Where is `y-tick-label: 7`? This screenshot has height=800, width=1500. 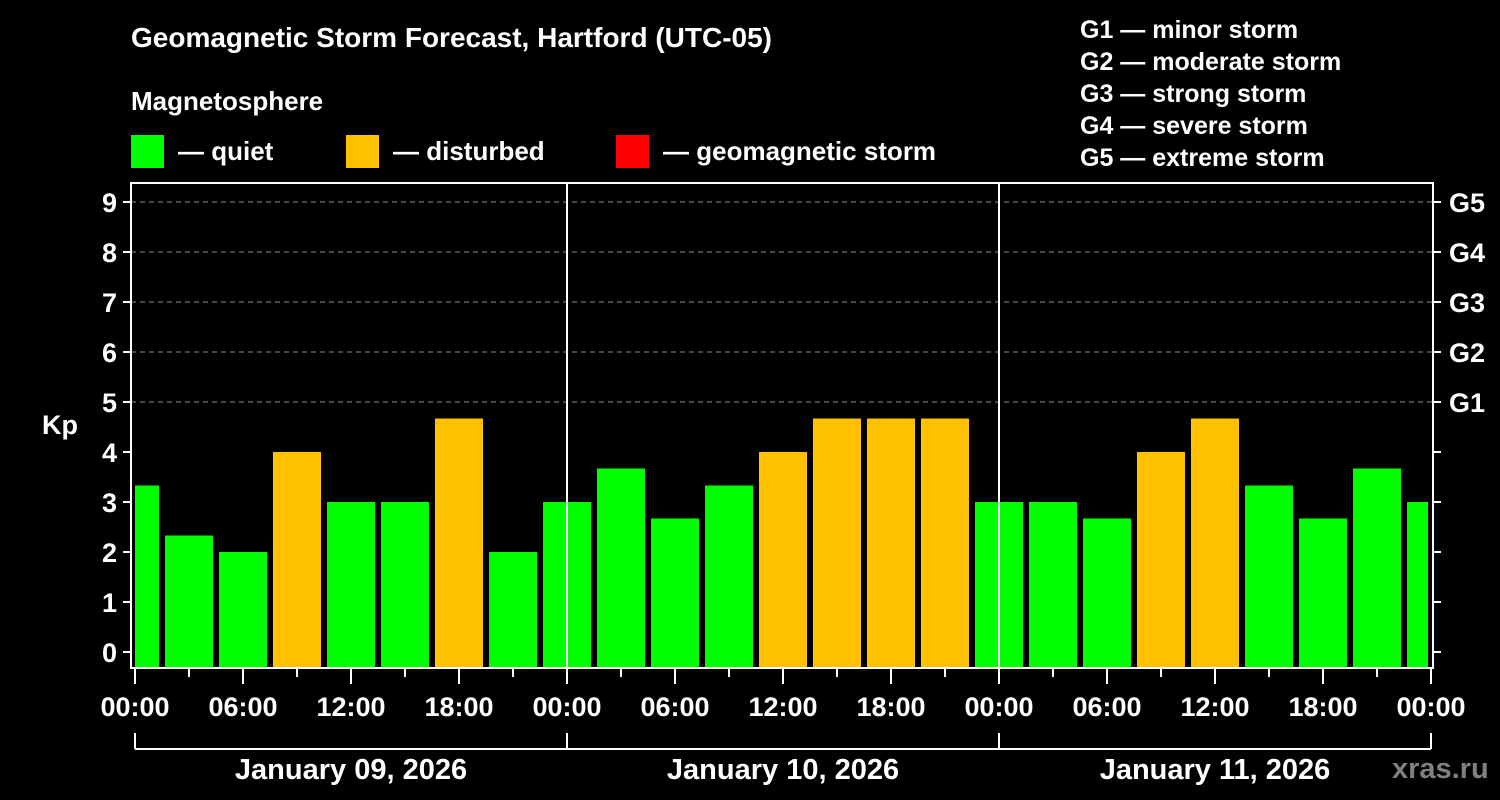
y-tick-label: 7 is located at coordinates (109, 303).